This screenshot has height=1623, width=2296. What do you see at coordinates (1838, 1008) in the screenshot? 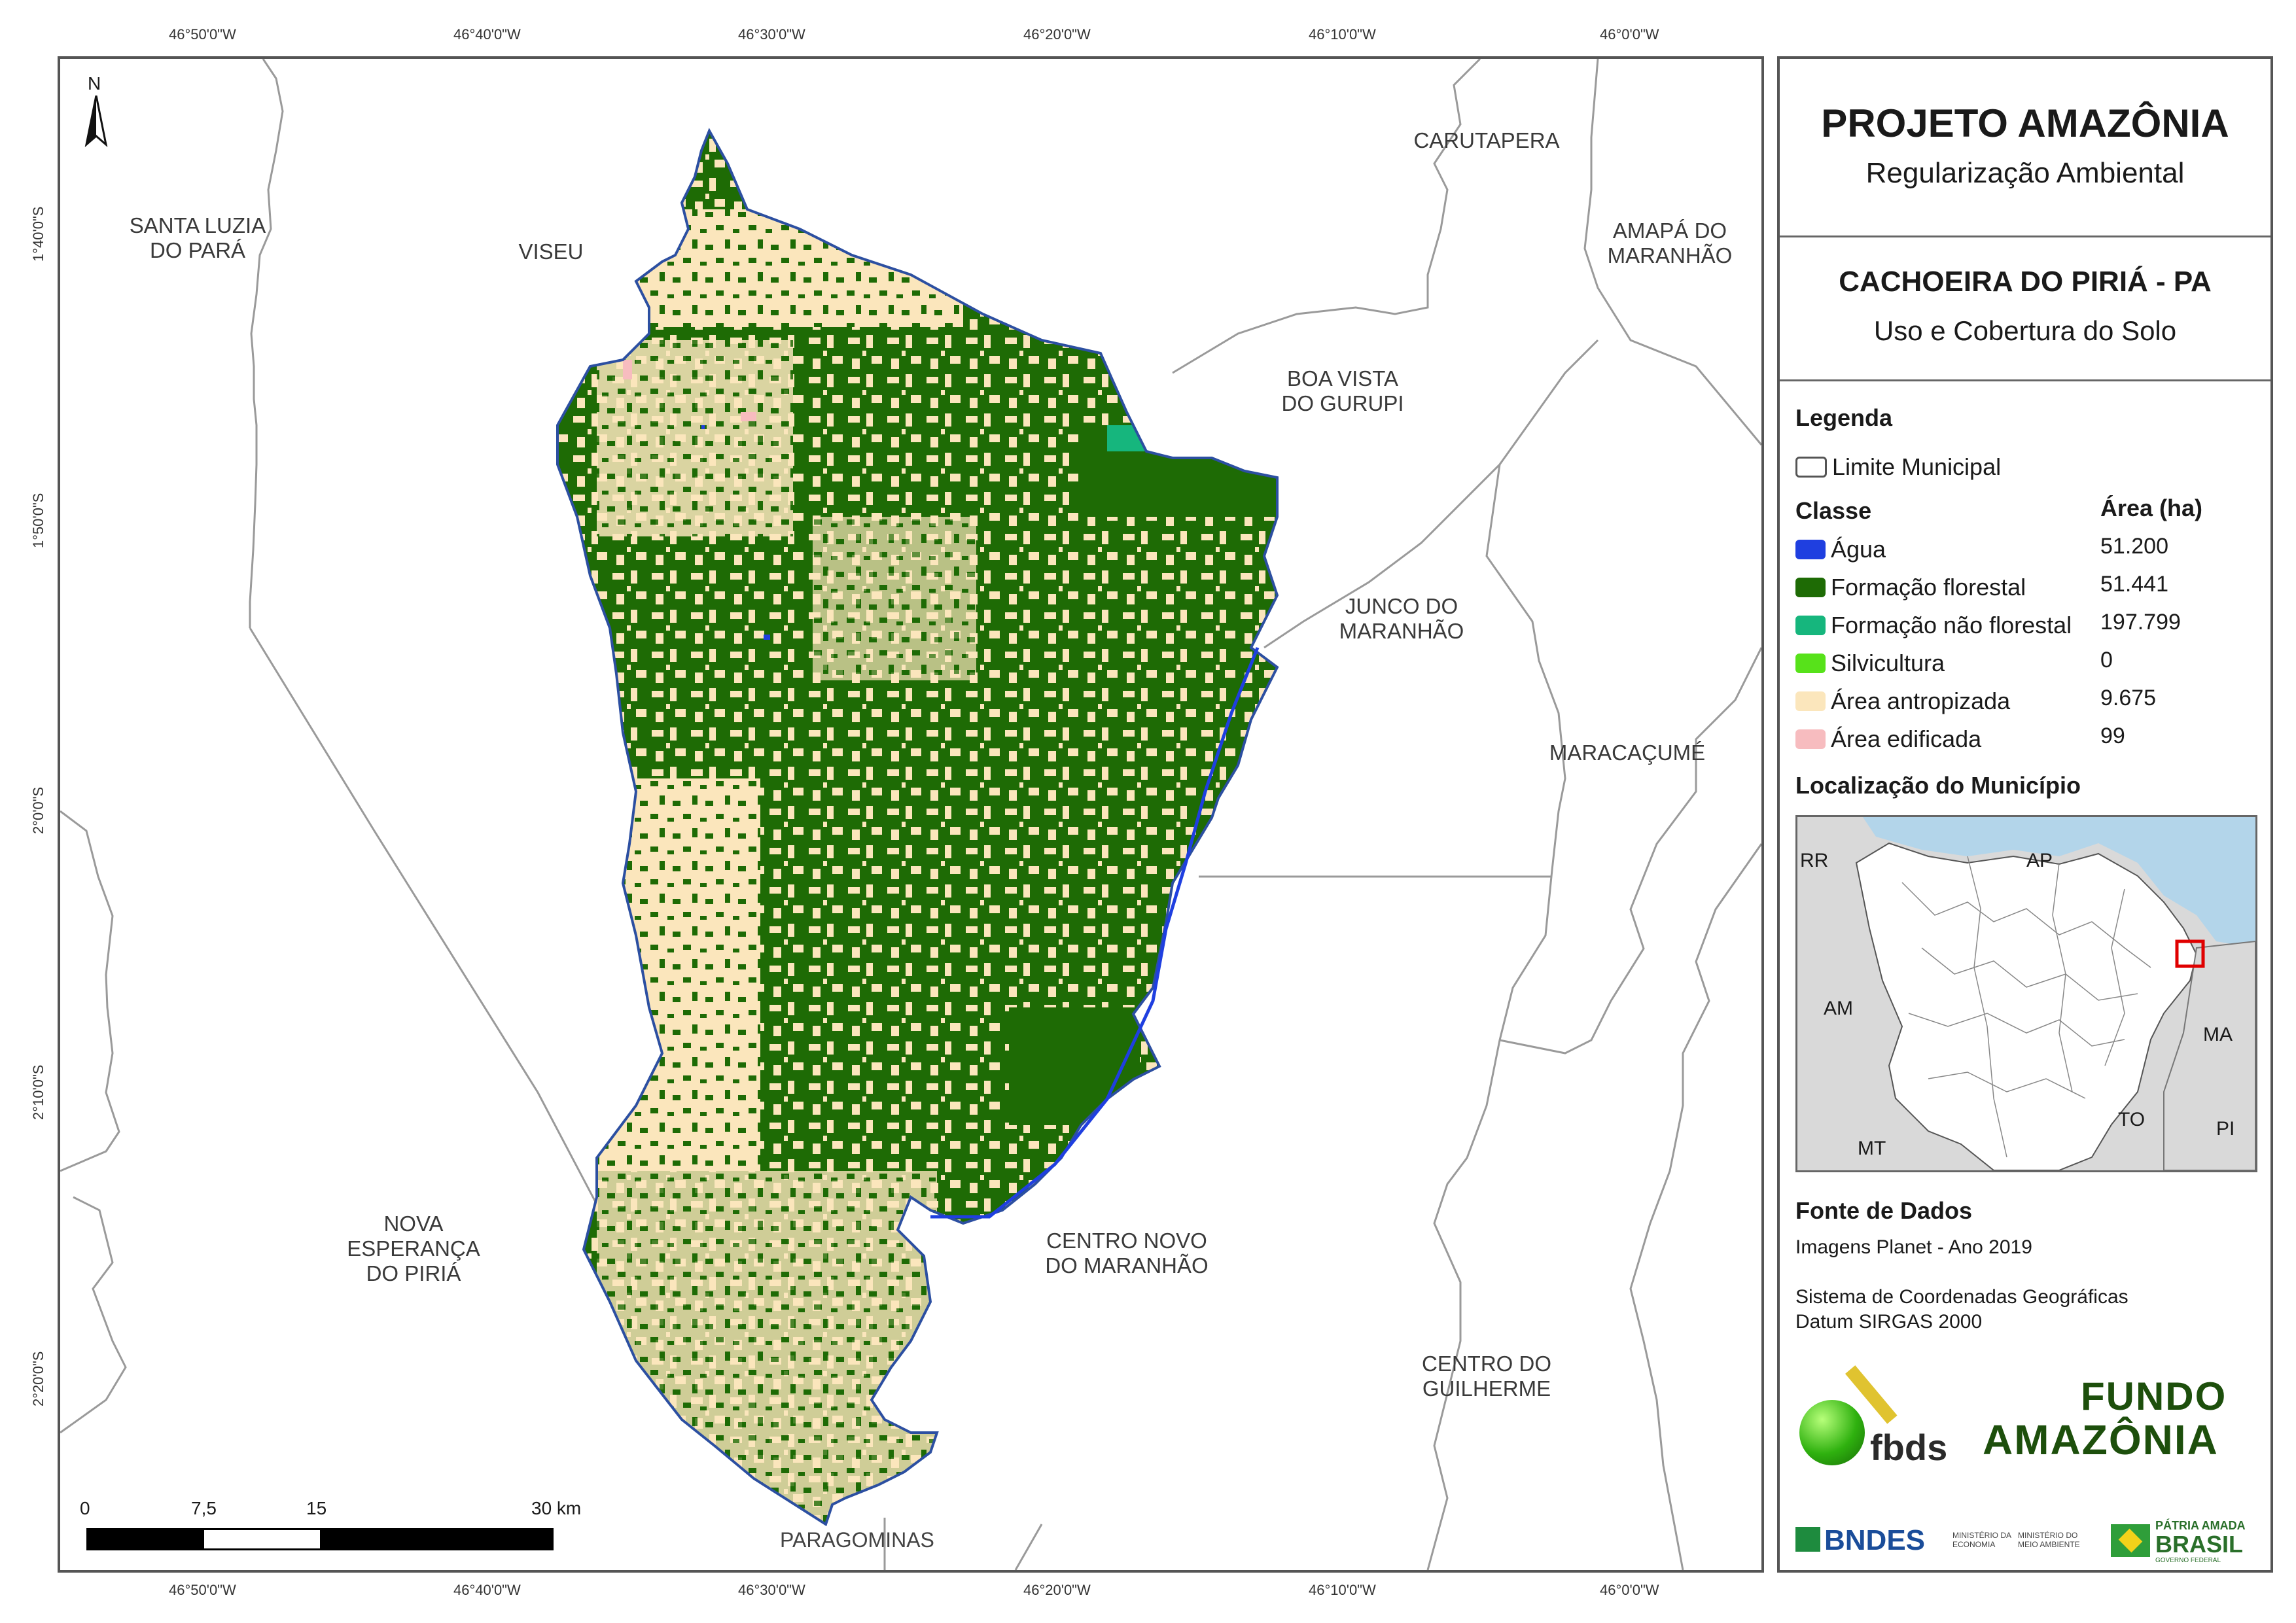
I see `inset-label-am: AM` at bounding box center [1838, 1008].